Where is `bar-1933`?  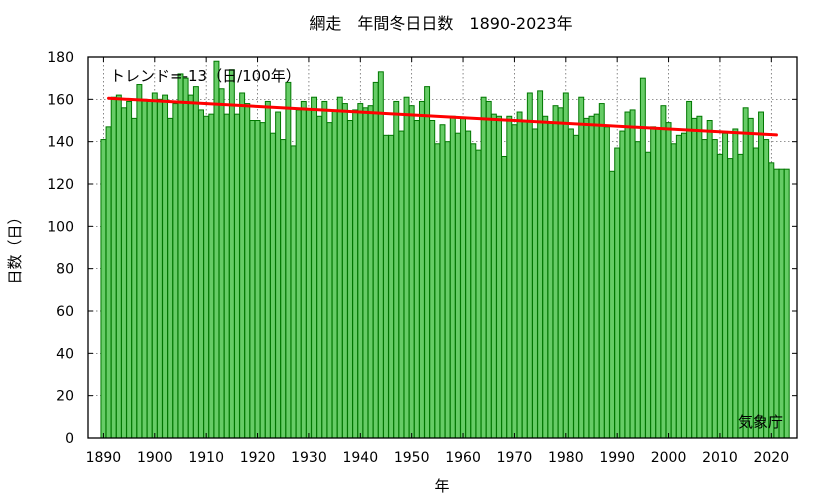
bar-1933 is located at coordinates (324, 269).